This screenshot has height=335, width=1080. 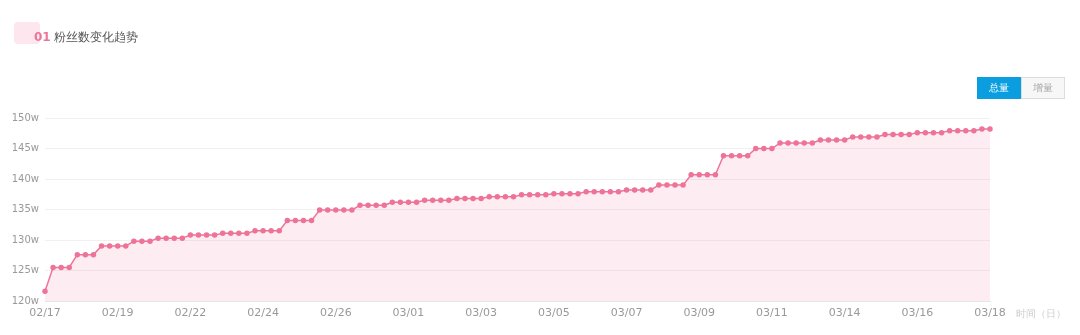 What do you see at coordinates (117, 313) in the screenshot?
I see `x-tick-label: 02/19` at bounding box center [117, 313].